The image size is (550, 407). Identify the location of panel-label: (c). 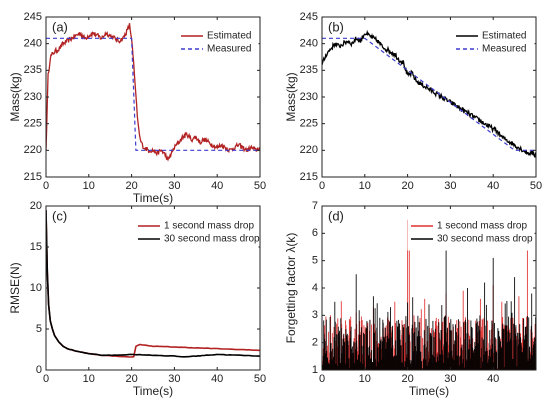
(59, 215).